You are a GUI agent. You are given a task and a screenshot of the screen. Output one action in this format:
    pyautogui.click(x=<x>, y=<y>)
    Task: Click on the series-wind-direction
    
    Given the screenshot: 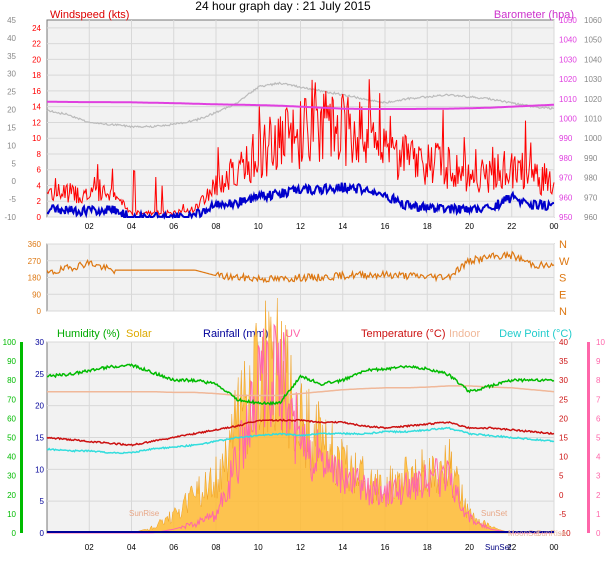 What is the action you would take?
    pyautogui.click(x=300, y=267)
    